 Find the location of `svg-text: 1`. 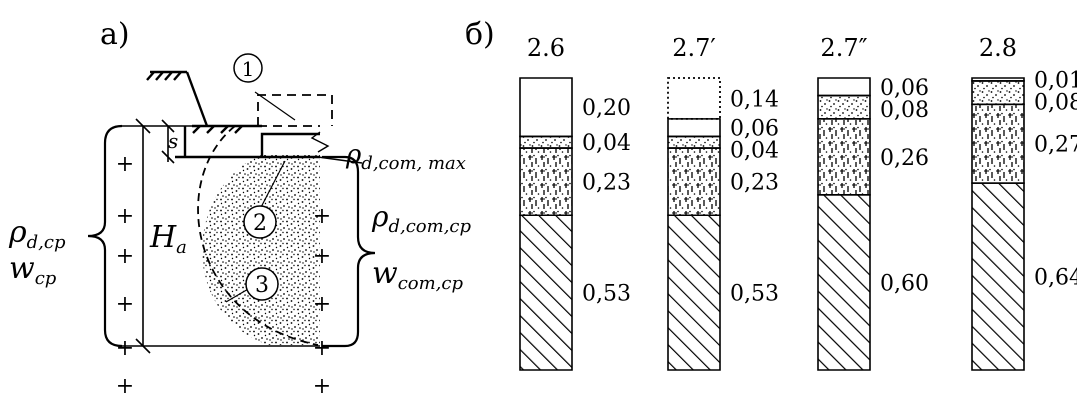

svg-text: 1 is located at coordinates (248, 69).